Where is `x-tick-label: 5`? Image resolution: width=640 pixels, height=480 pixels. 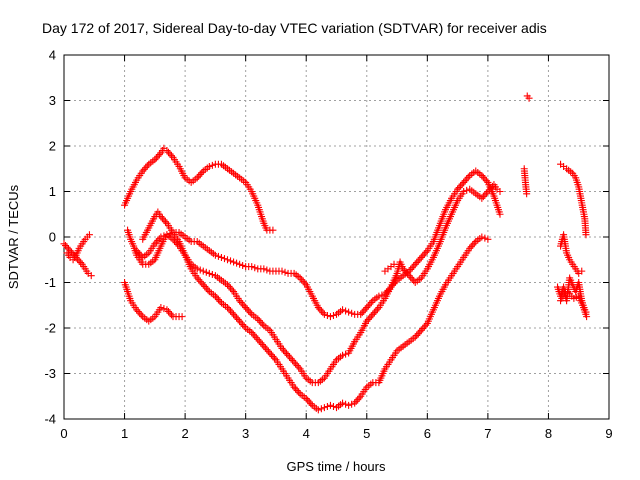 x-tick-label: 5 is located at coordinates (366, 433).